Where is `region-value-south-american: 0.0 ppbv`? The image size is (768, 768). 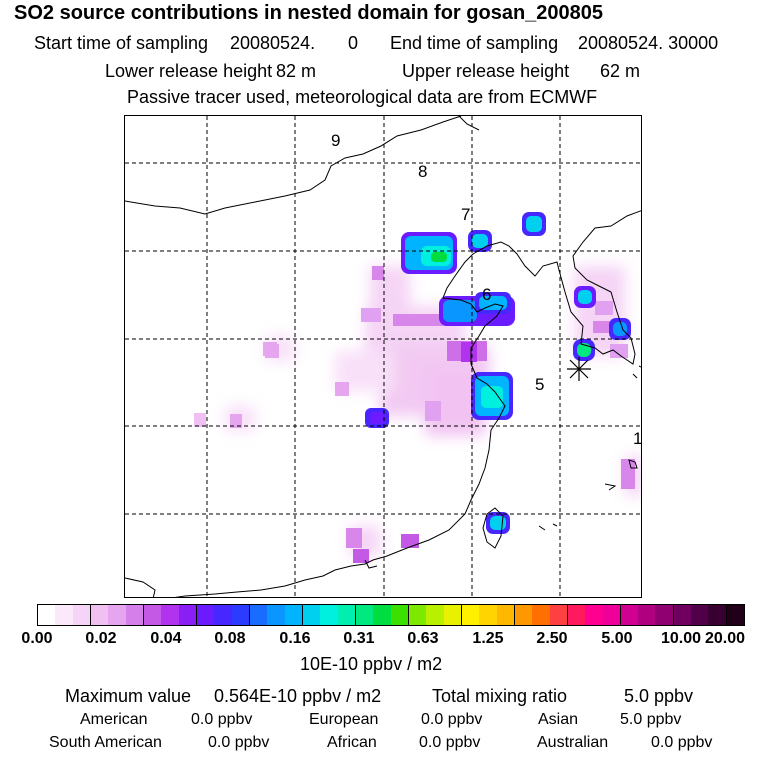
region-value-south-american: 0.0 ppbv is located at coordinates (239, 742).